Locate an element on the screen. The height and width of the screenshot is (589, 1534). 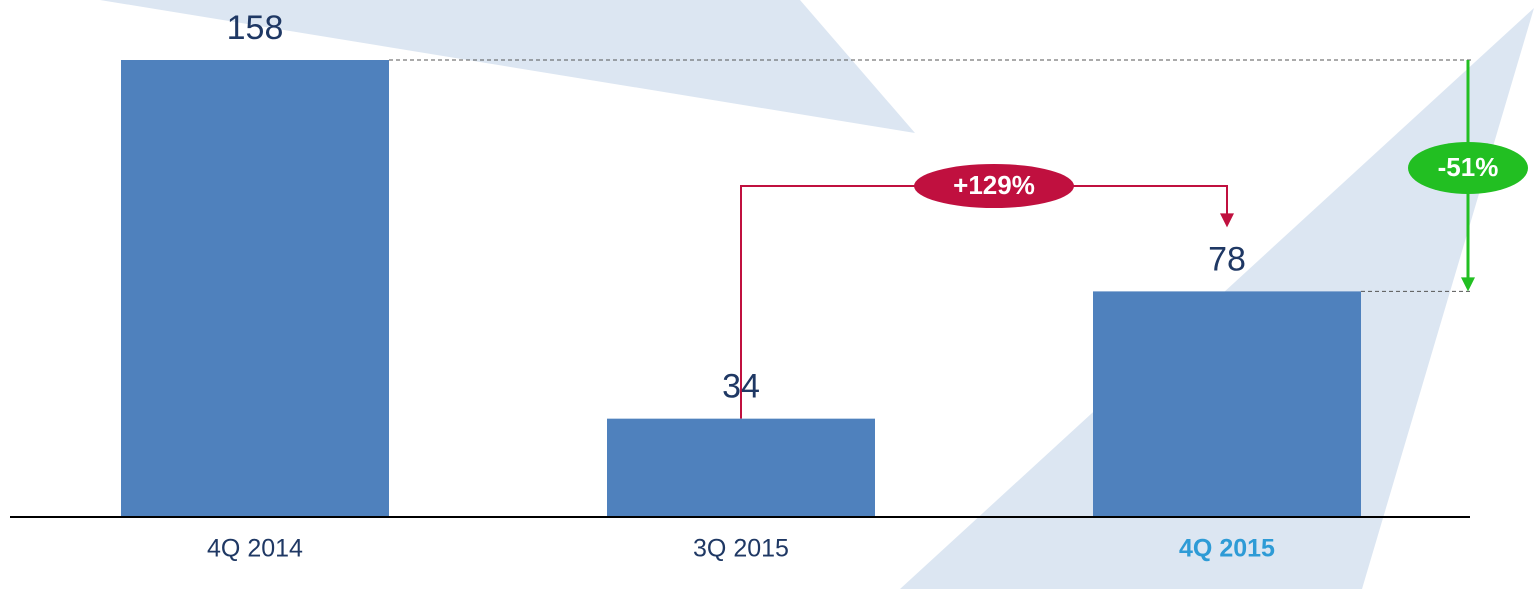
value-label: 78 is located at coordinates (1227, 259).